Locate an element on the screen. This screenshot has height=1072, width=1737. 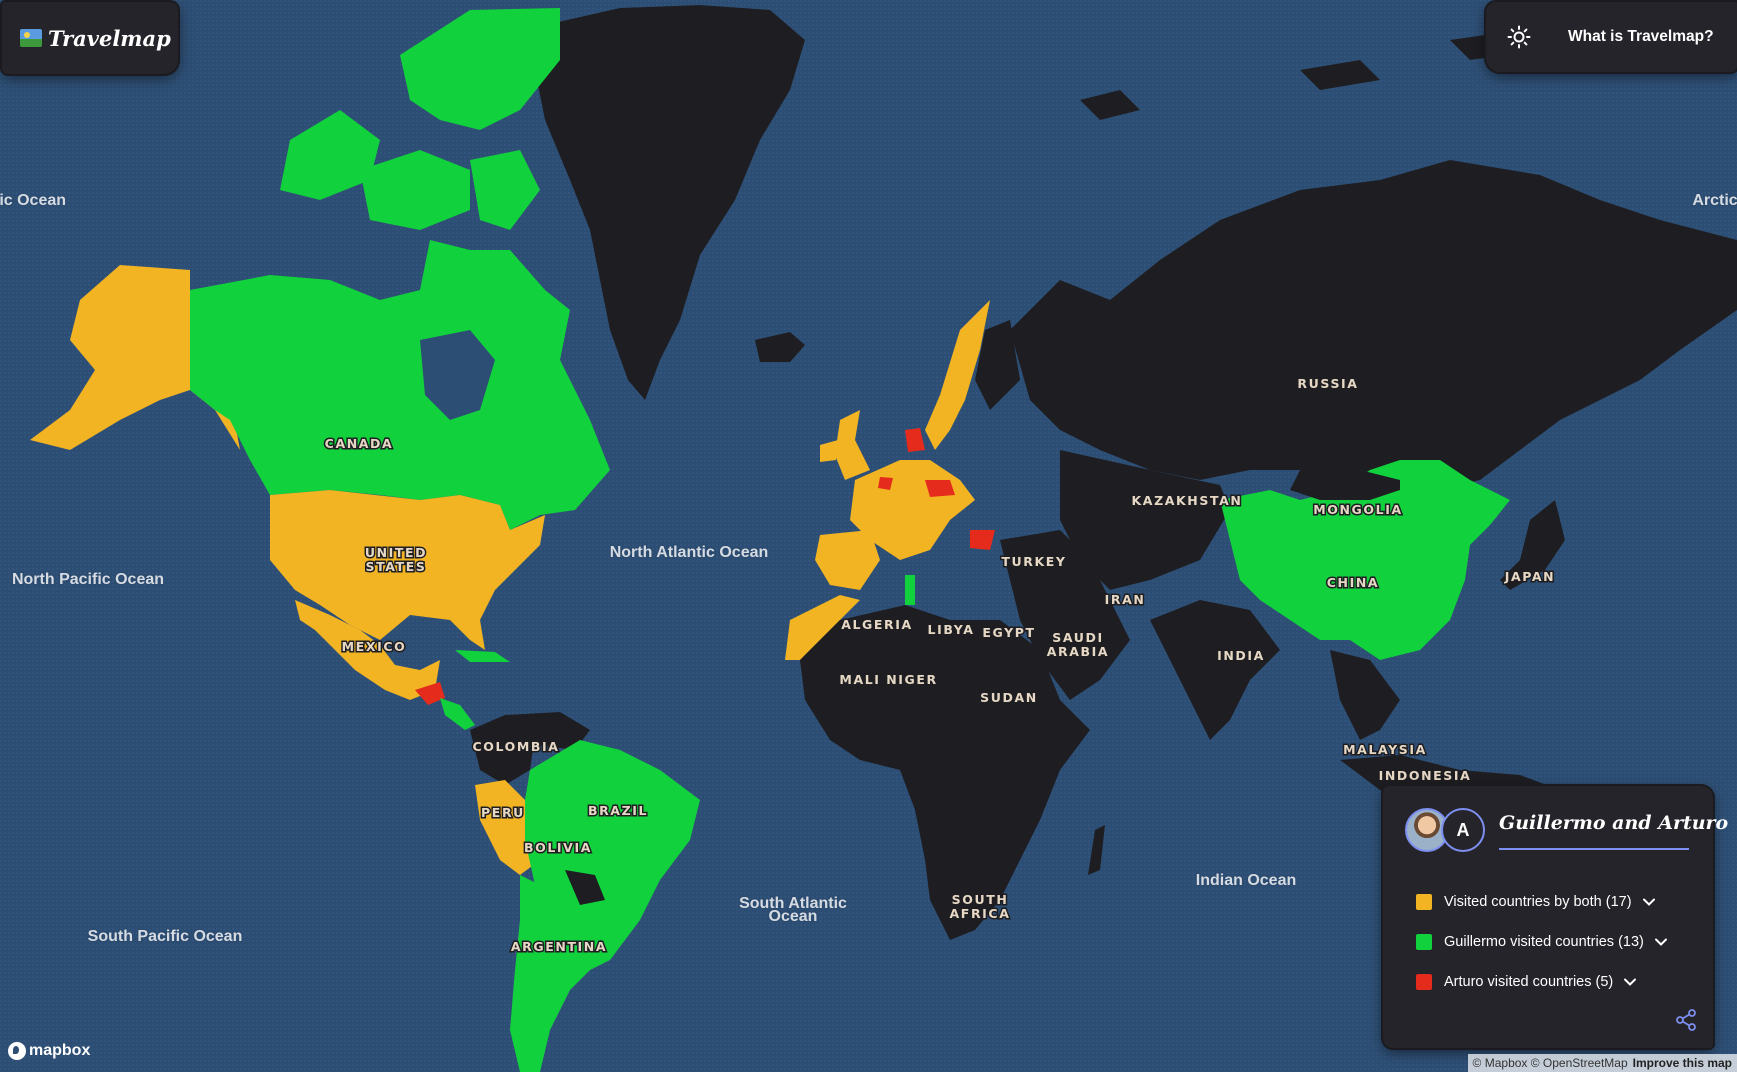
label-egypt: EGYPT is located at coordinates (1008, 632).